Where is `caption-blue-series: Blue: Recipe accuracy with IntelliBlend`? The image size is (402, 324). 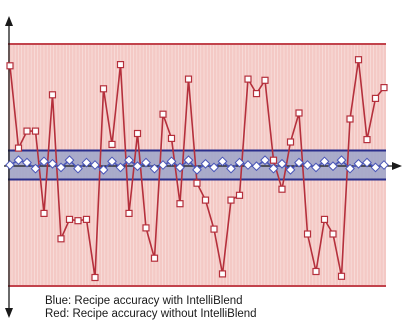
caption-blue-series: Blue: Recipe accuracy with IntelliBlend is located at coordinates (144, 301).